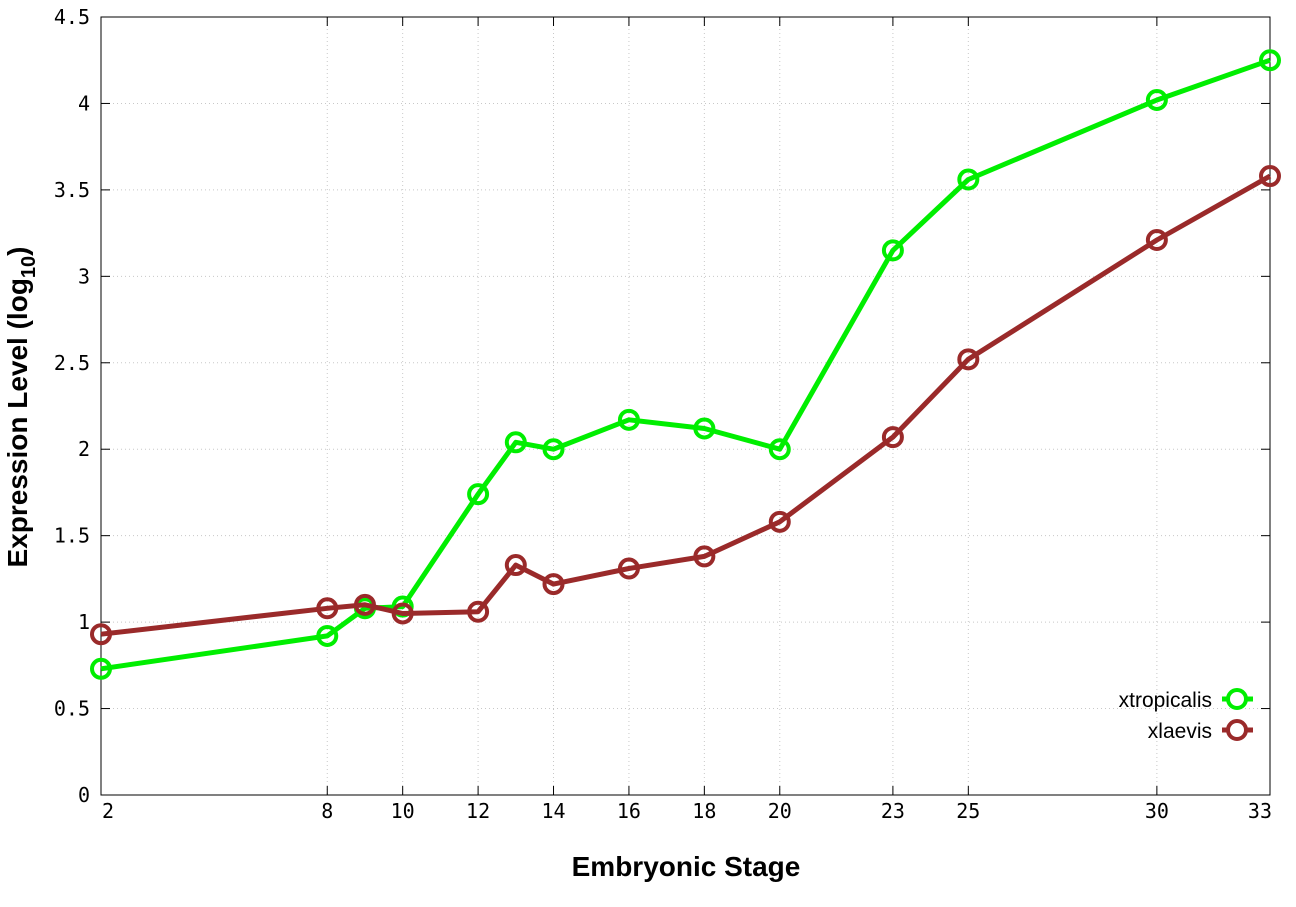 The width and height of the screenshot is (1296, 907). I want to click on y-tick-label: 0, so click(84, 795).